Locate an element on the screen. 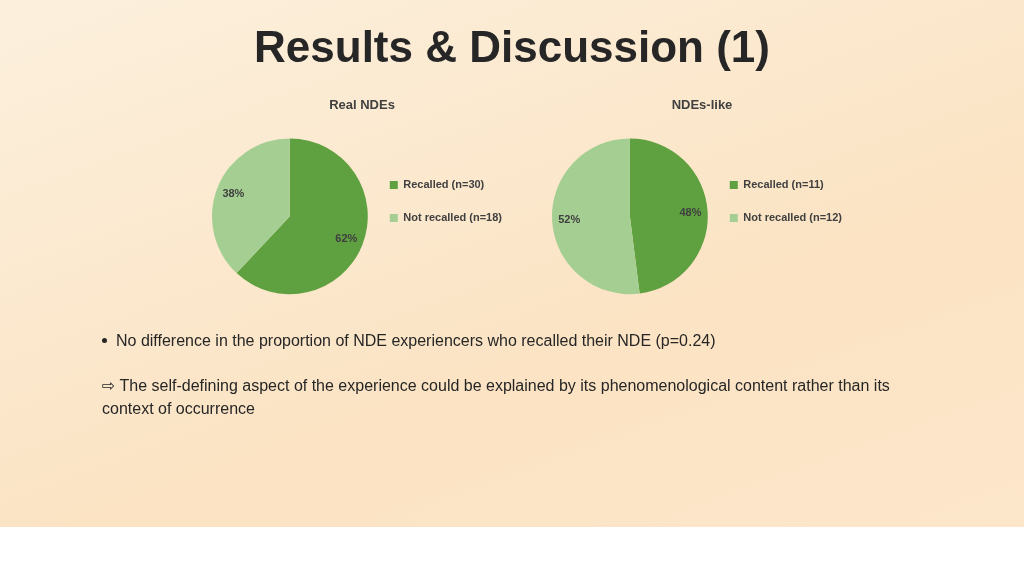 Image resolution: width=1024 pixels, height=577 pixels. legend-label: Not recalled (n=18) is located at coordinates (453, 217).